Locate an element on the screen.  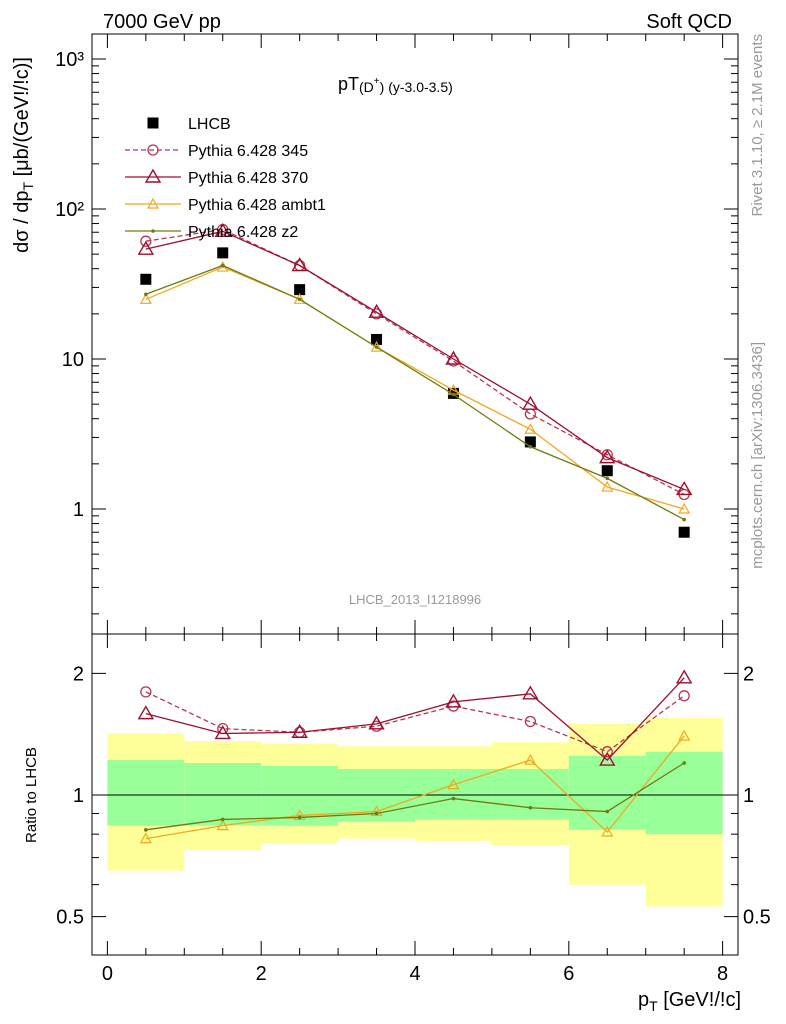
ratio-y-tick-label: 0.5 is located at coordinates (70, 918).